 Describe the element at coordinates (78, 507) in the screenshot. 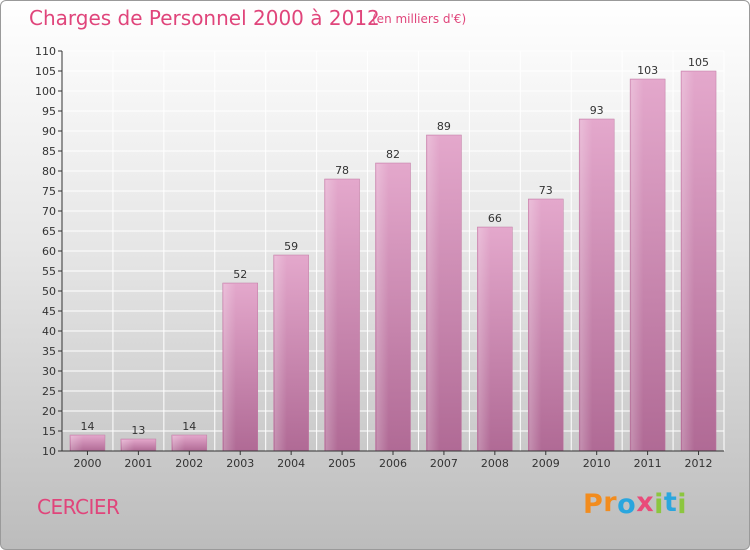

I see `commune-name: CERCIER` at that location.